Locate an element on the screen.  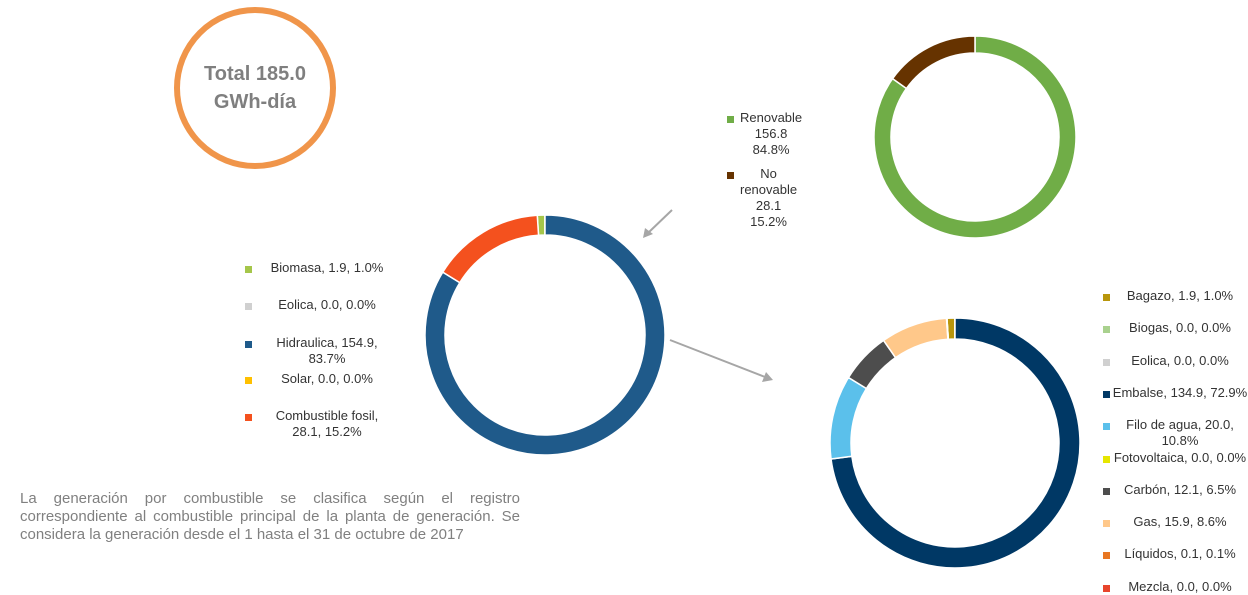
legend-label: Filo de agua, 20.0, 10.8% is located at coordinates (1180, 433).